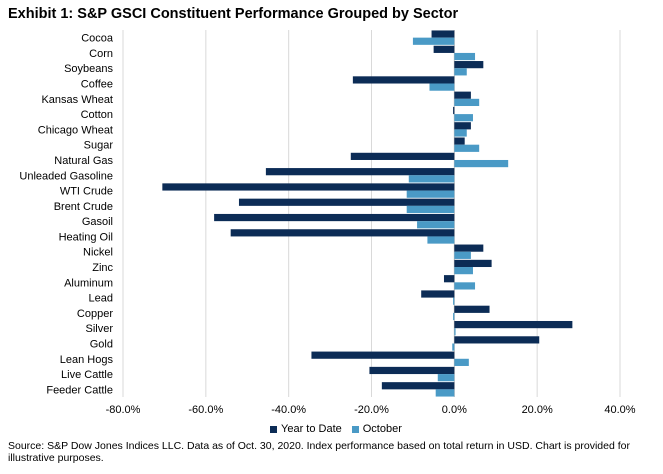  I want to click on category-label: Lead, so click(101, 299).